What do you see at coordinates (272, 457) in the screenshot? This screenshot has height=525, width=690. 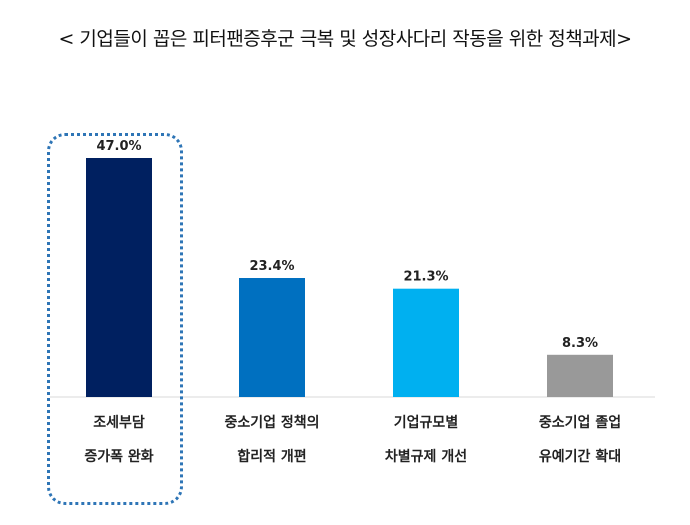 I see `category-label-line: 합리적 개편` at bounding box center [272, 457].